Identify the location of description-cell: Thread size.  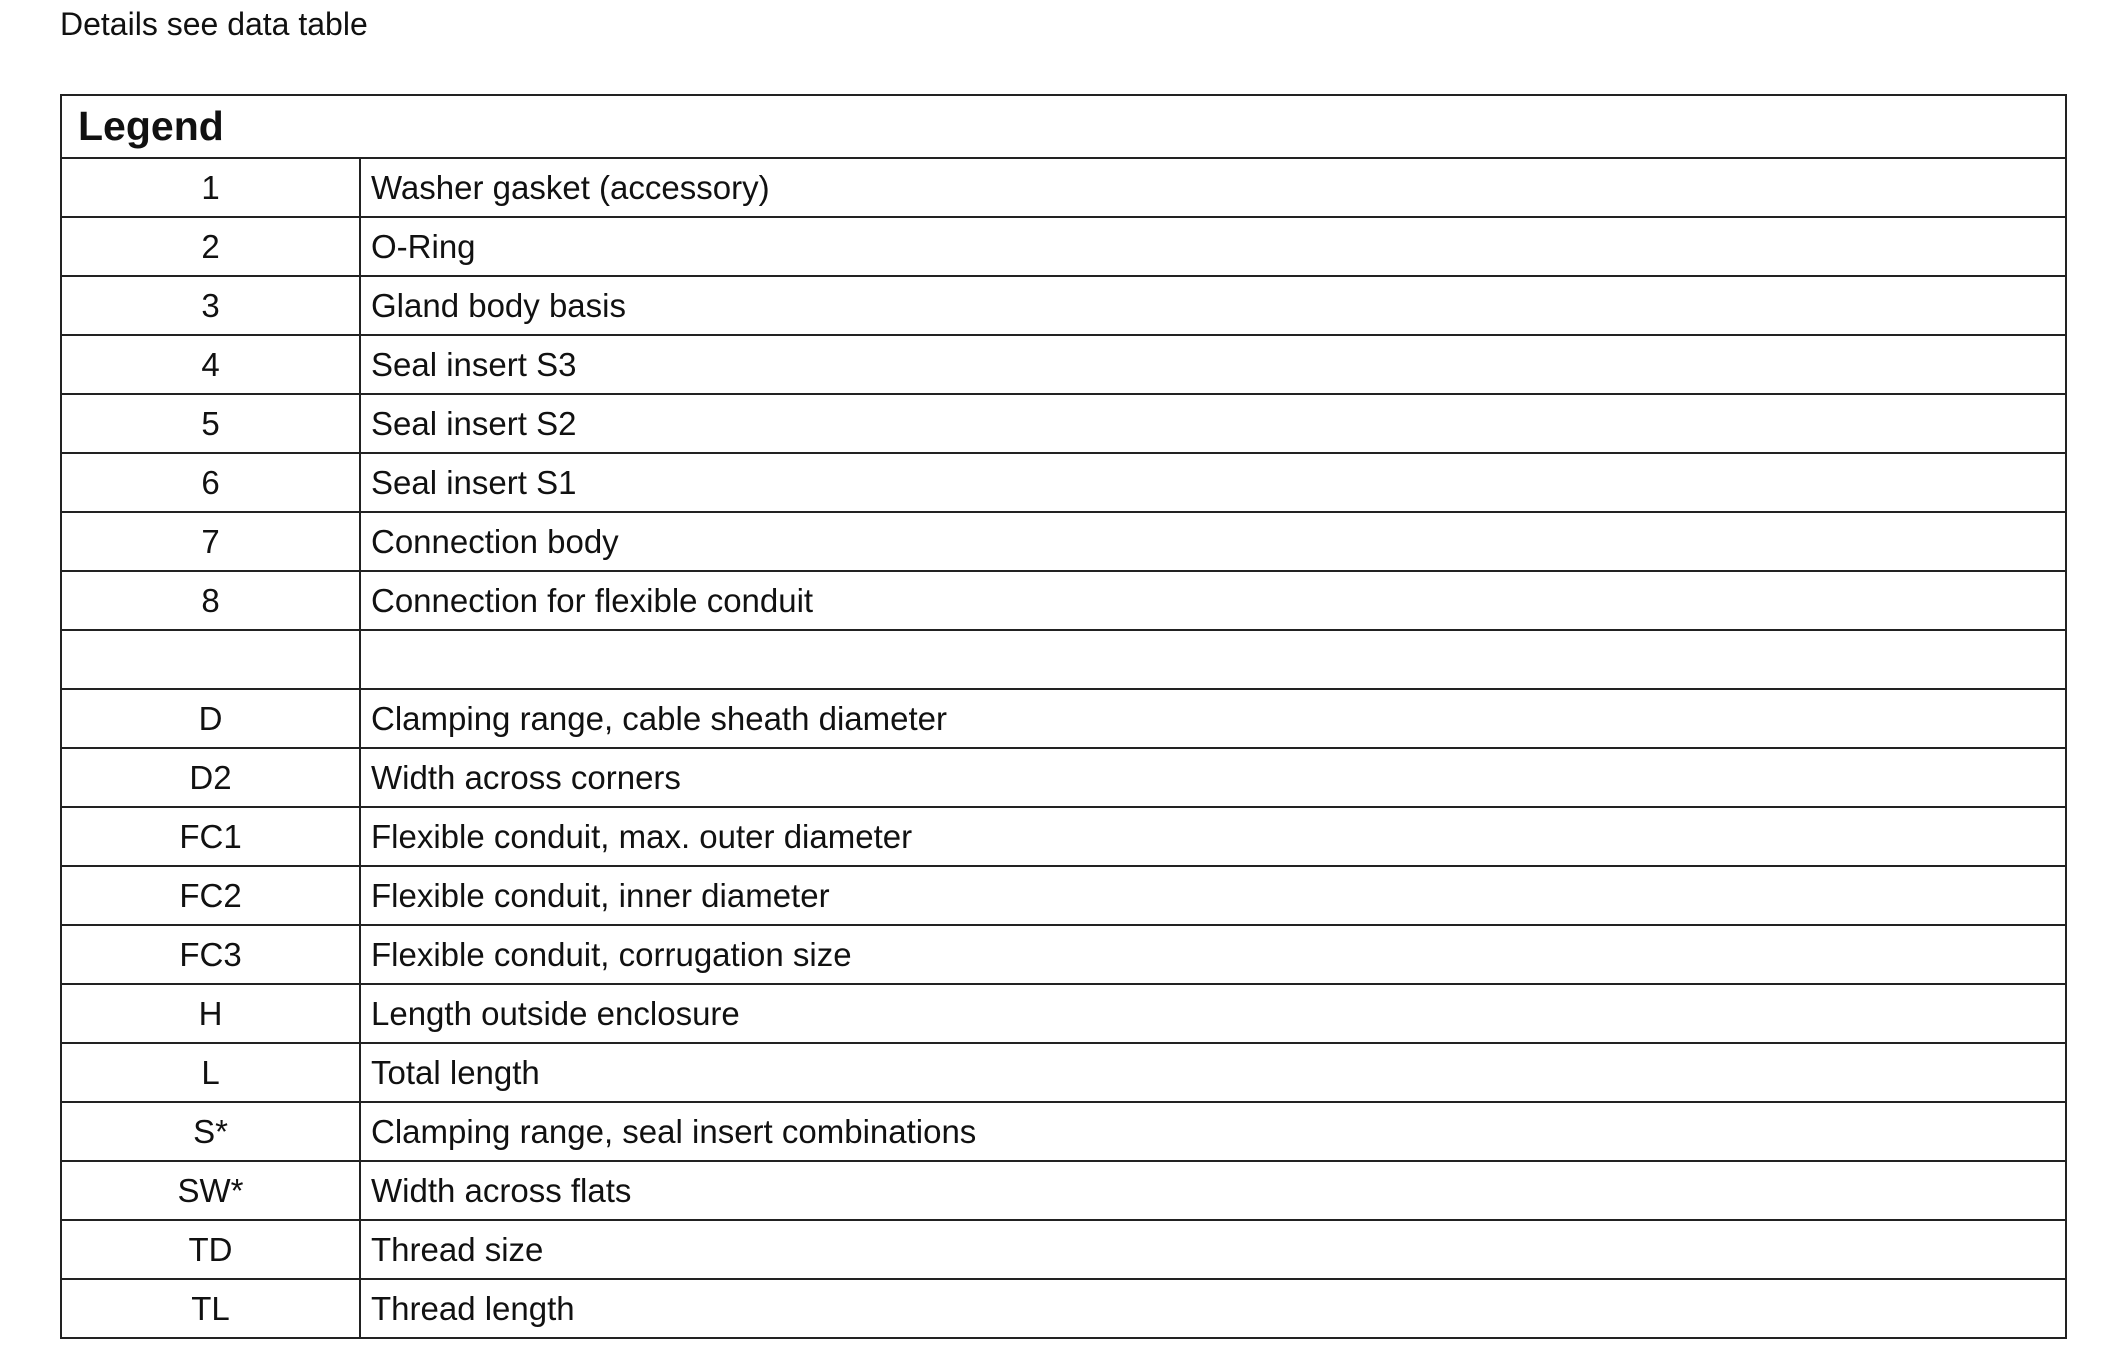
(1213, 1249).